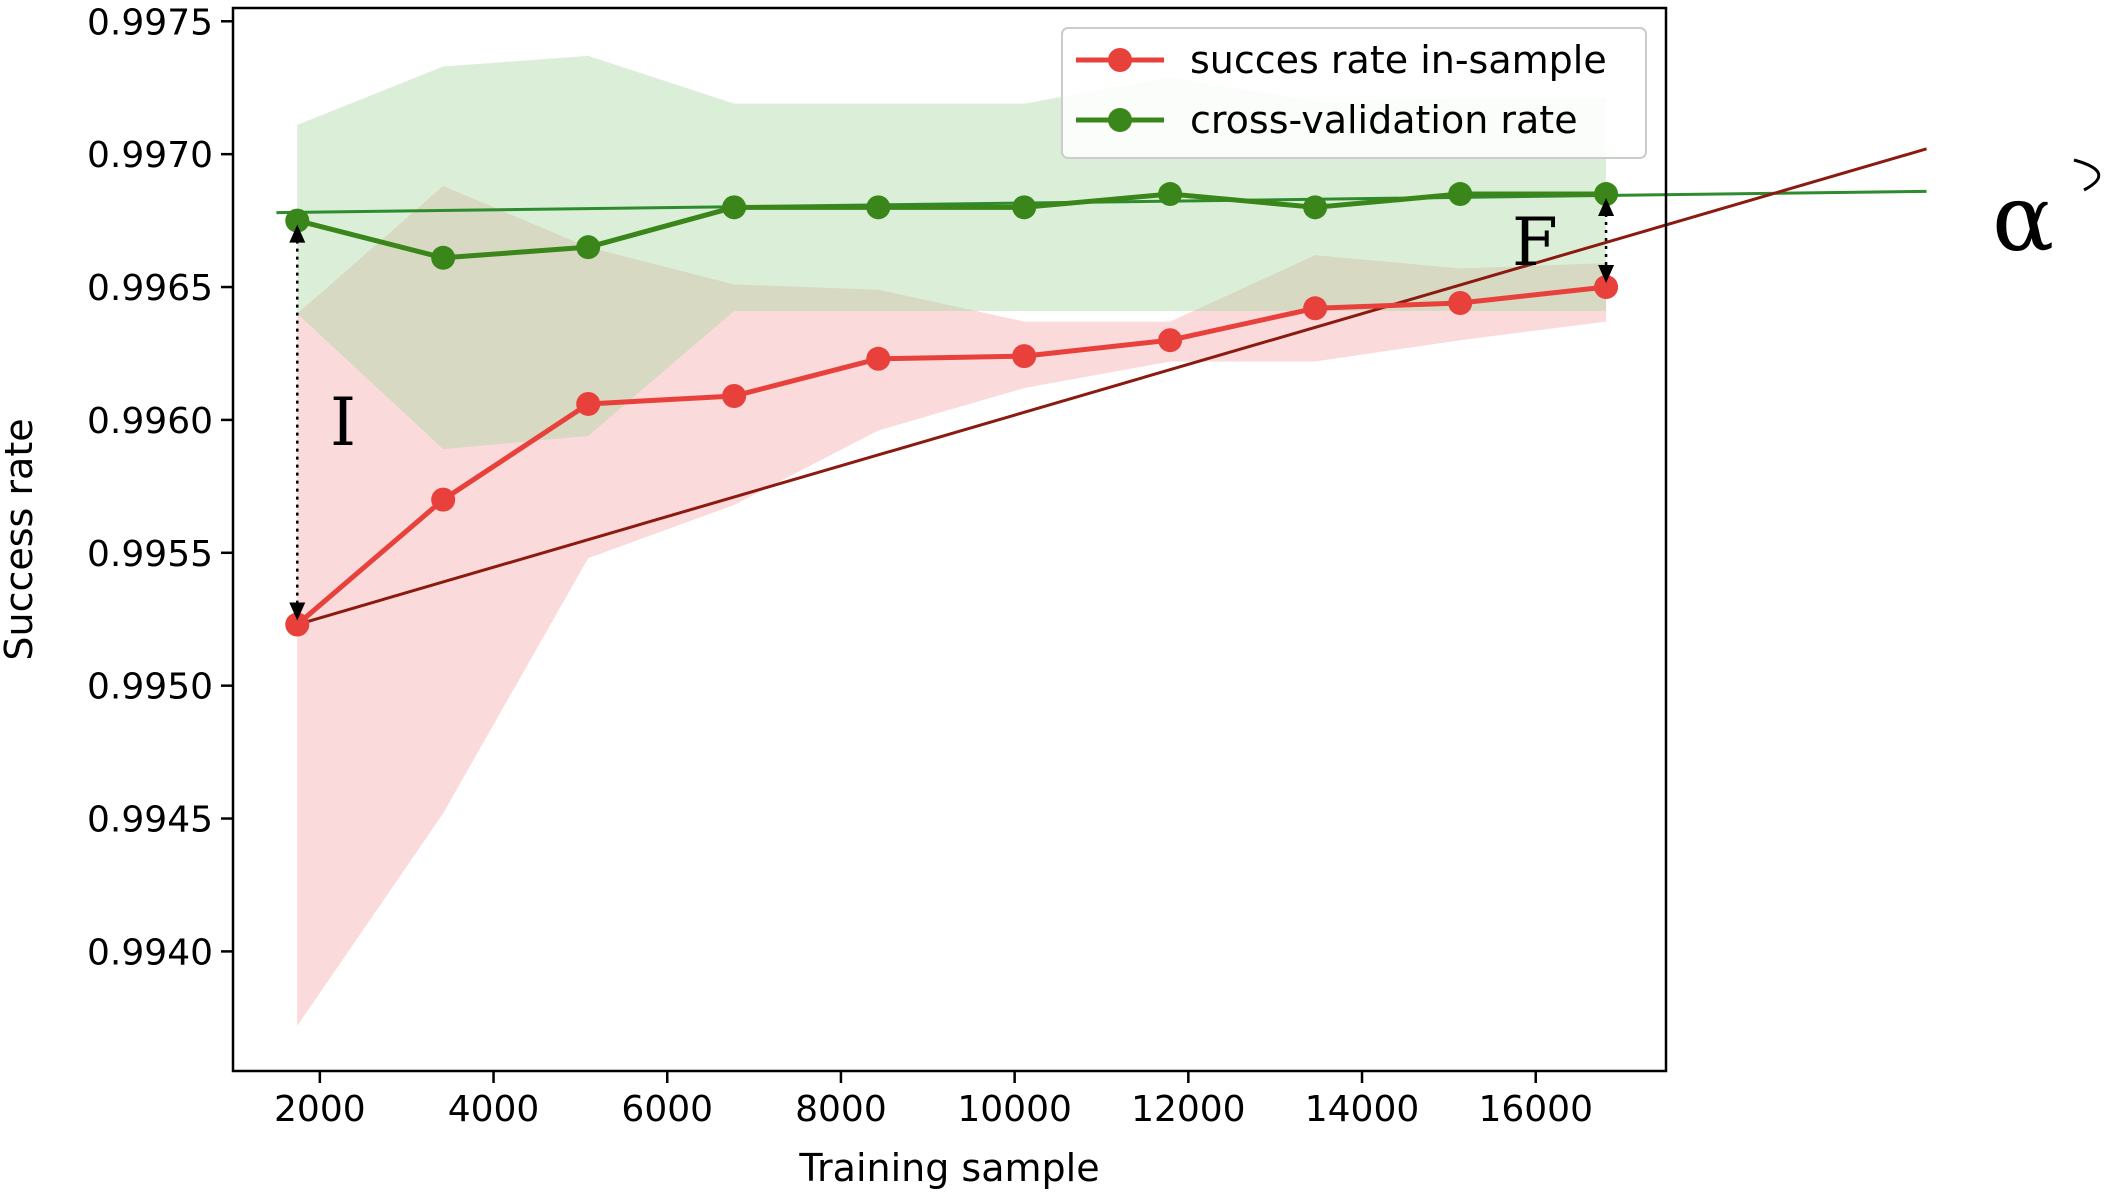 The width and height of the screenshot is (2128, 1200). I want to click on y-tick-label: 0.9955, so click(150, 554).